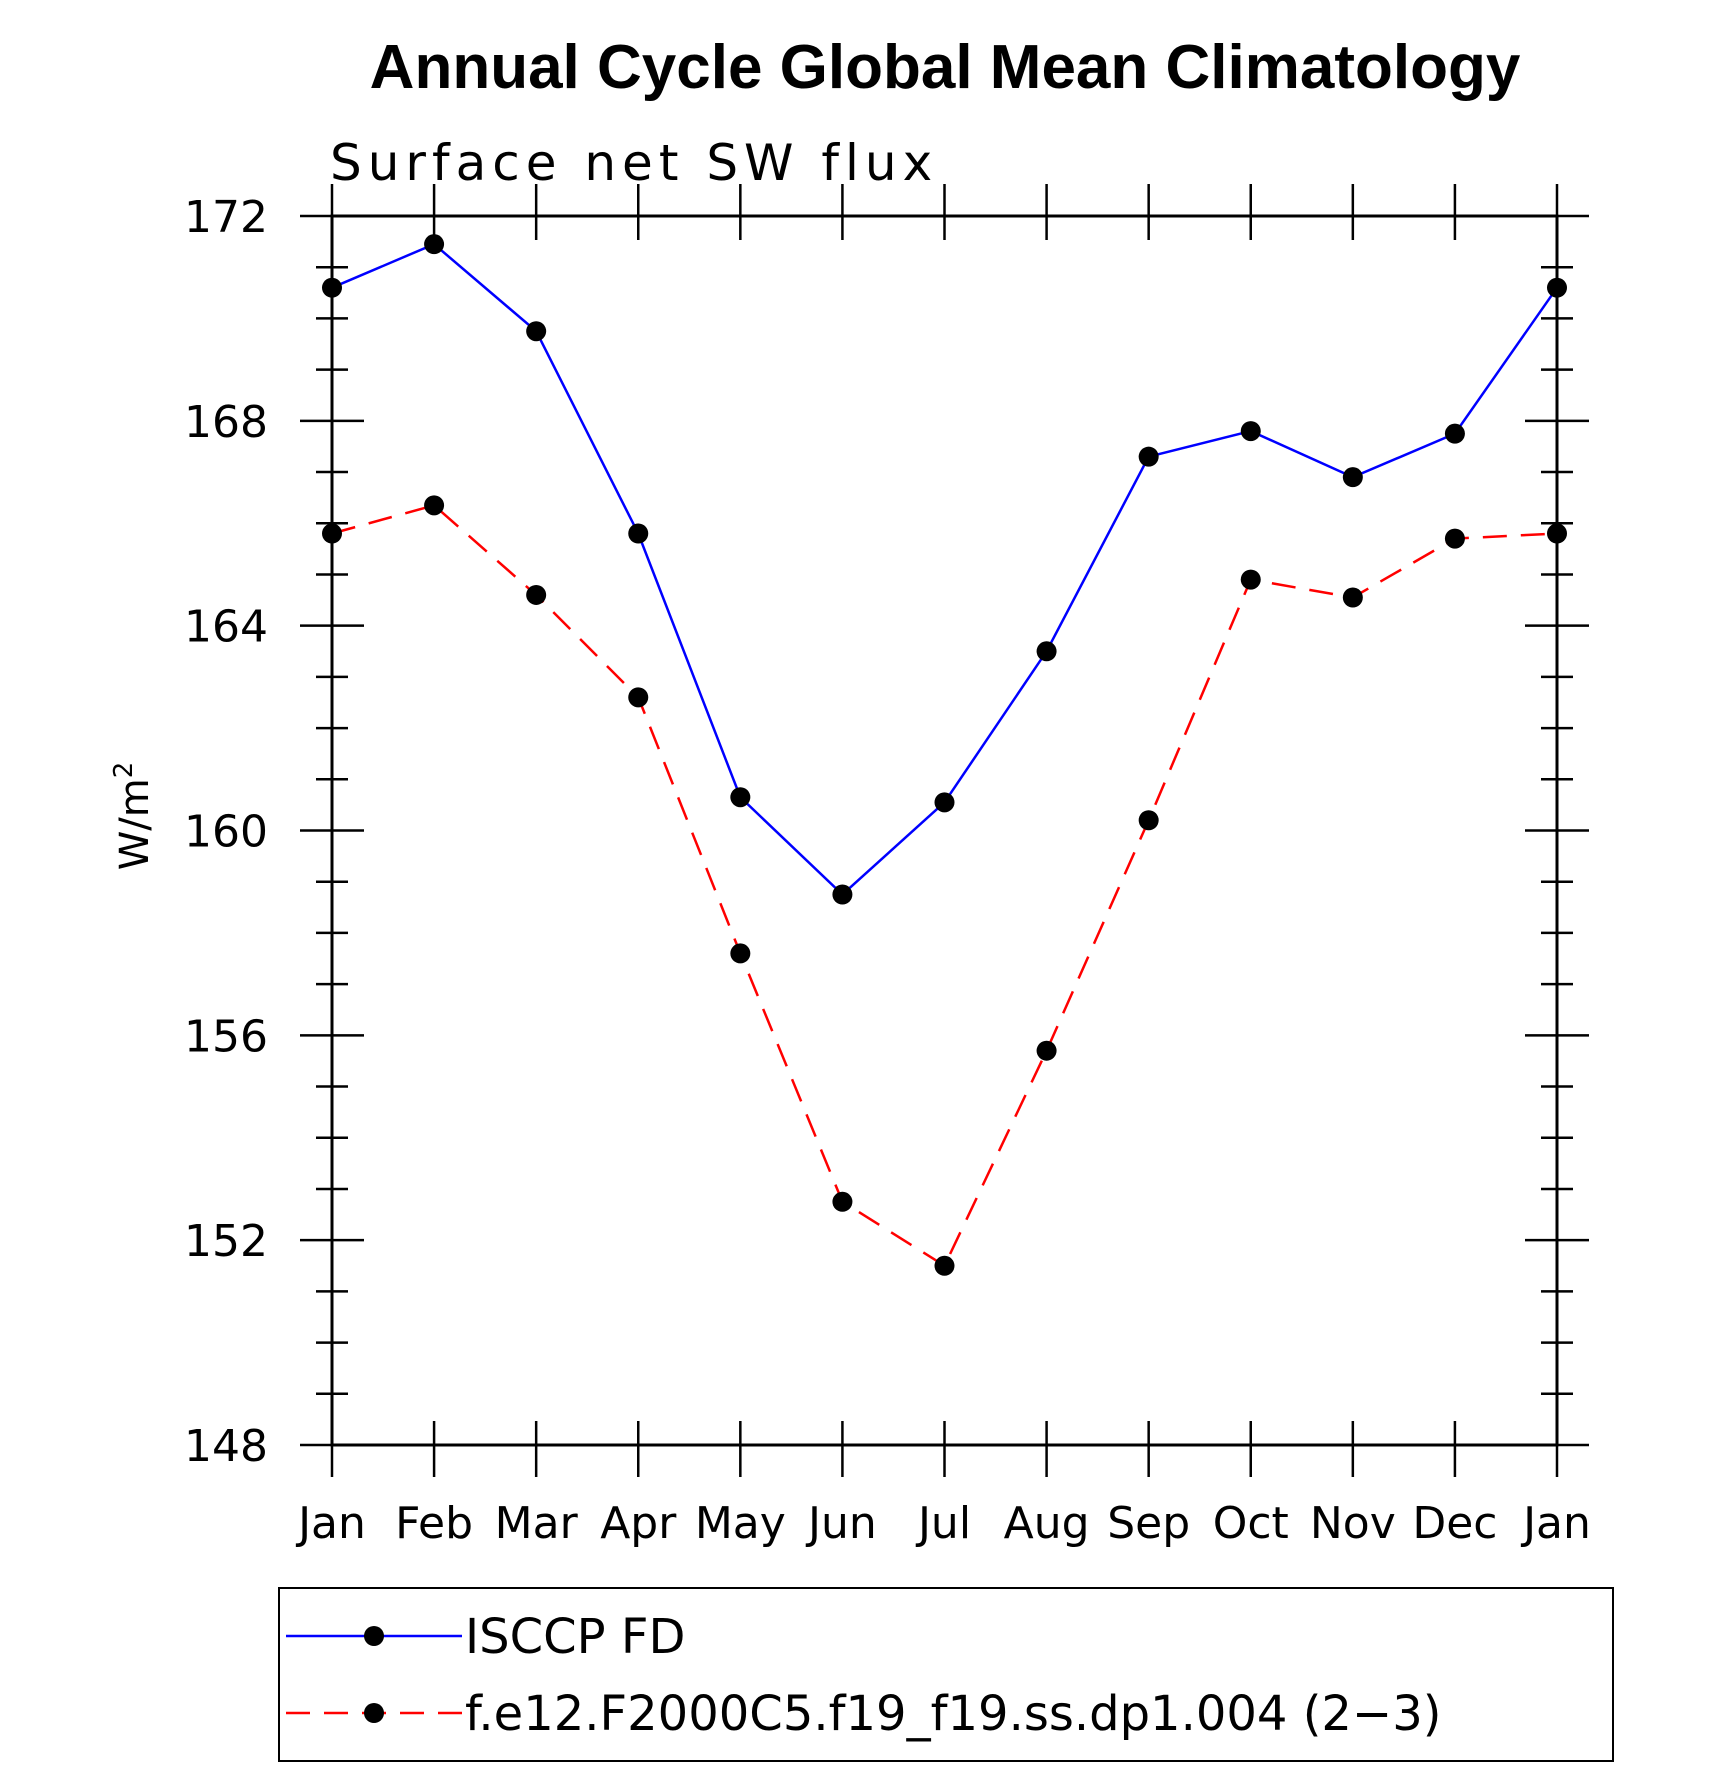  I want to click on x-tick-label: Sep, so click(1148, 1523).